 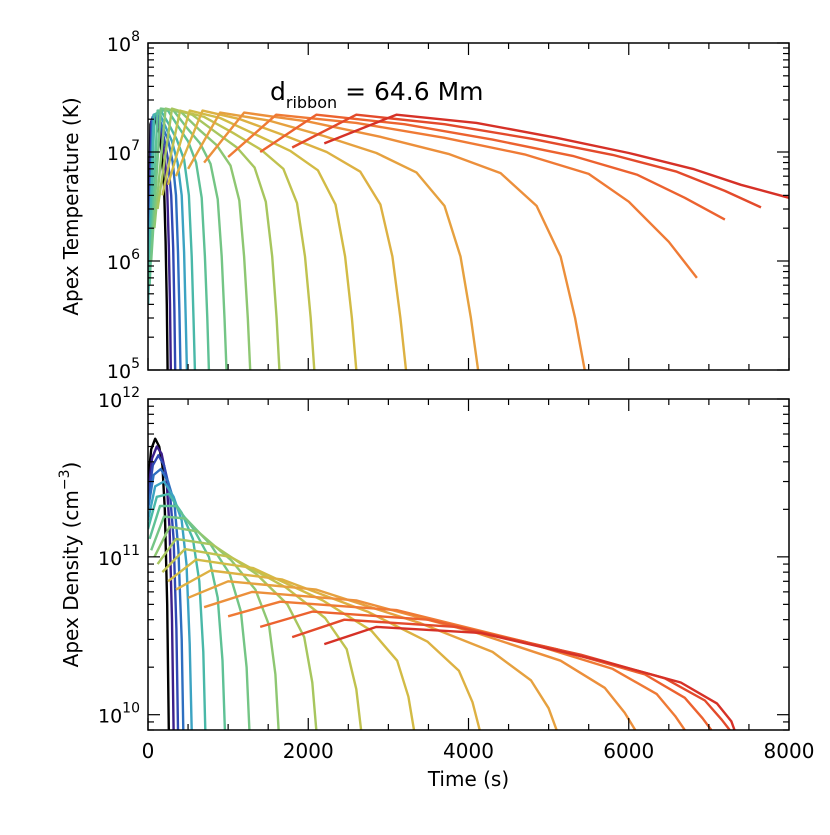 I want to click on y-axis-label-text: Apex Density (cm, so click(x=71, y=578).